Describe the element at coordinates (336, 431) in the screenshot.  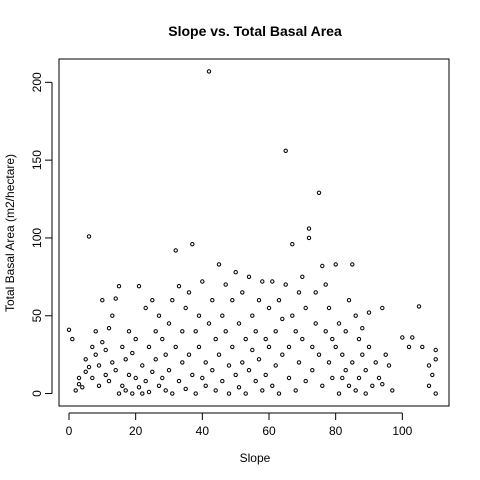
I see `x-tick-label: 80` at that location.